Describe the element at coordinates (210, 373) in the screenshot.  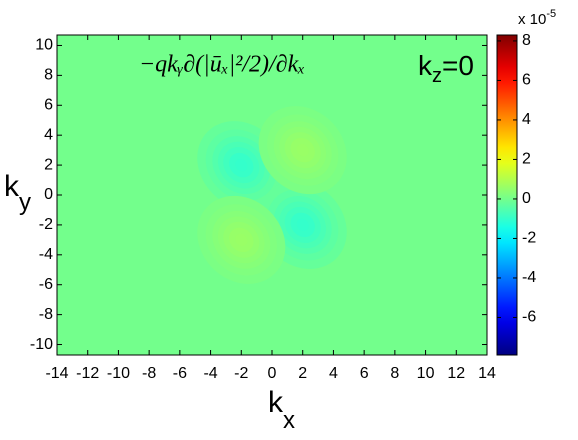
I see `x-tick-label: -4` at that location.